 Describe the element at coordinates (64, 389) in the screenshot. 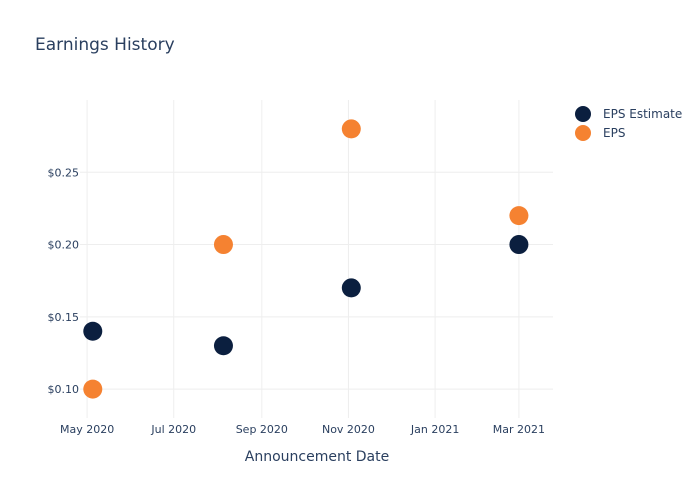

I see `y-tick-label: $0.10` at that location.